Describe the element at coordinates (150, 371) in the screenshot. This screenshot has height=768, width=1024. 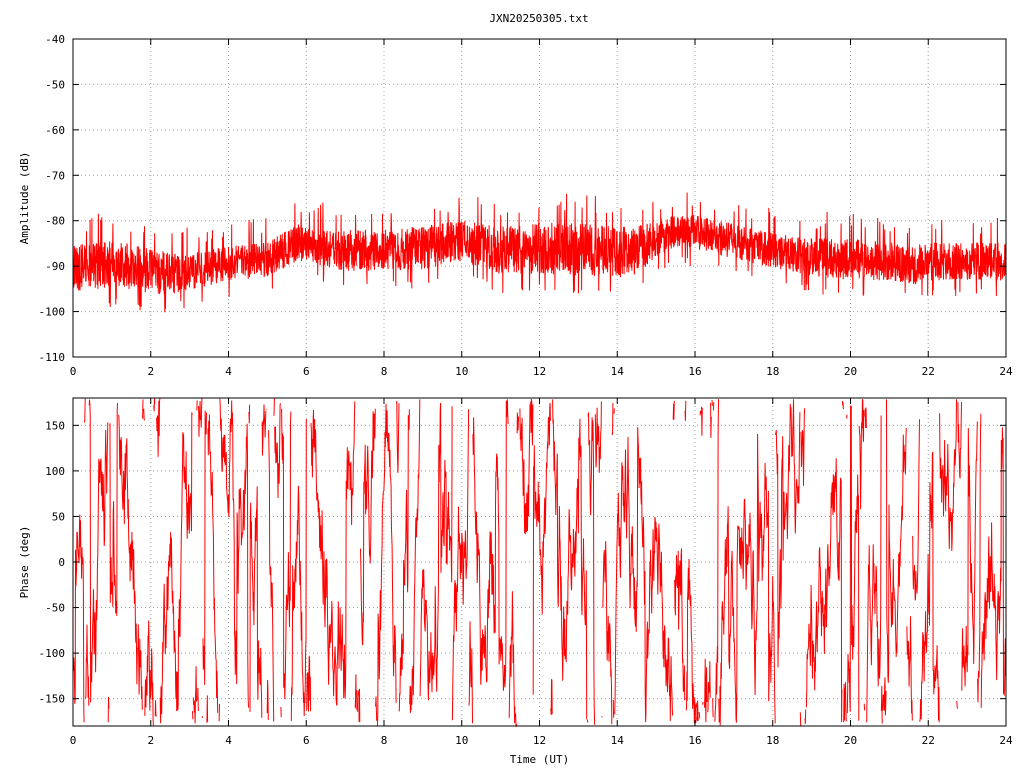
I see `amplitude-x-tick-label: 2` at that location.